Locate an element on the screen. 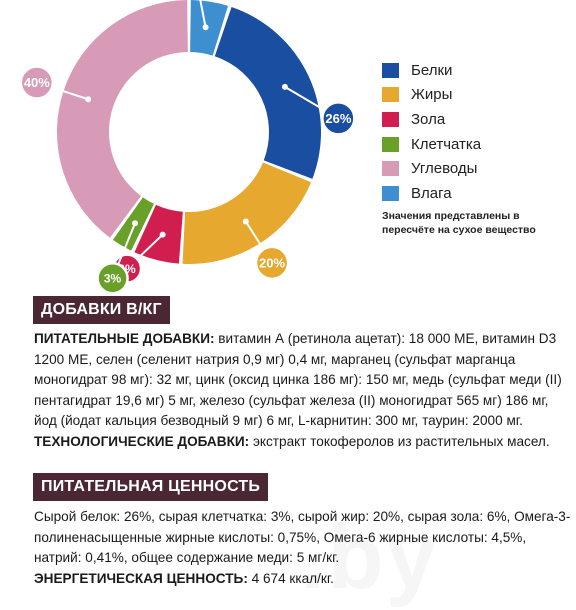 This screenshot has height=610, width=576. value-bubble-carbs is located at coordinates (37, 82).